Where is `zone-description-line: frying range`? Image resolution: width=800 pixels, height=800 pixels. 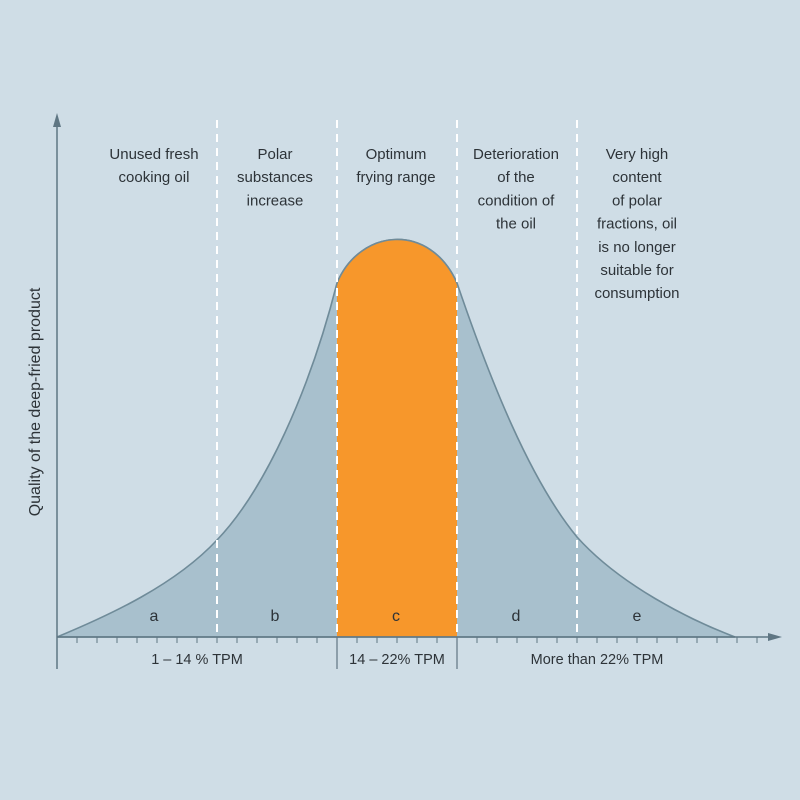
zone-description-line: frying range is located at coordinates (395, 177).